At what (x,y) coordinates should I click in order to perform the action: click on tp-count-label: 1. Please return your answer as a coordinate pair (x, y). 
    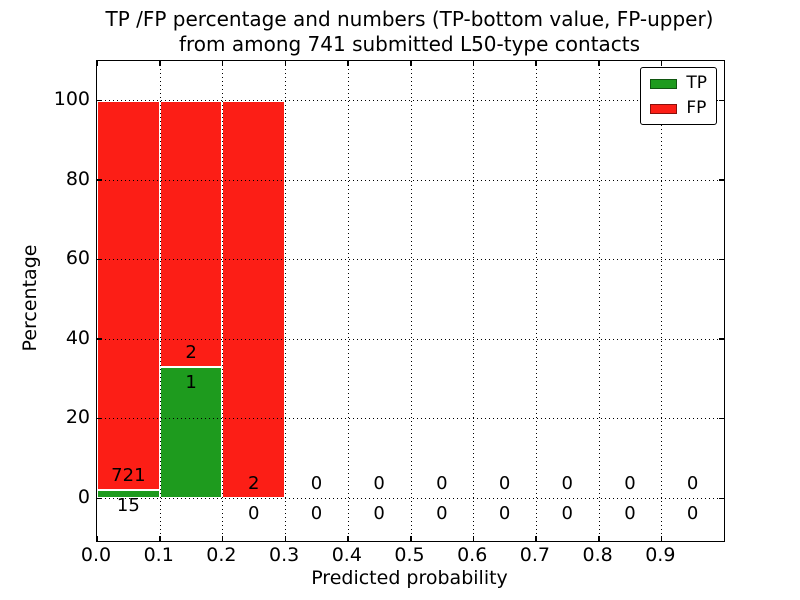
    Looking at the image, I should click on (191, 382).